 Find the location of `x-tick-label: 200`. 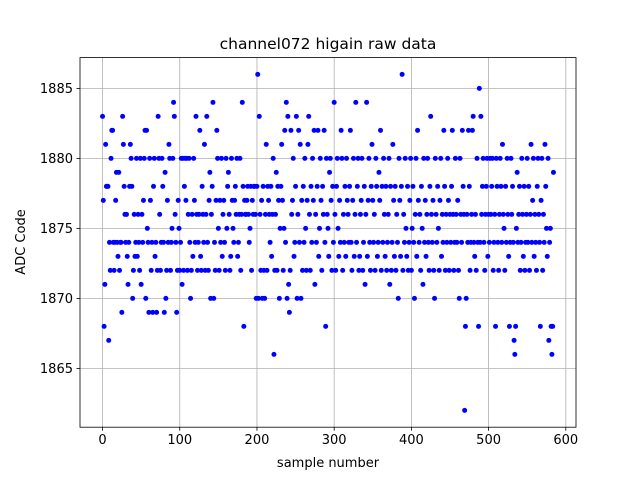

x-tick-label: 200 is located at coordinates (257, 440).